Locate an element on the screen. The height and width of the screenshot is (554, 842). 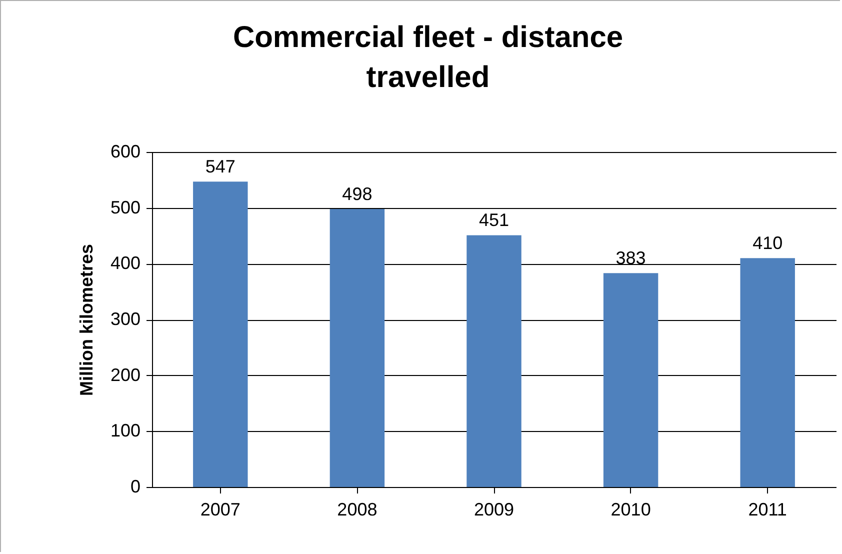
y-tick-label: 300 is located at coordinates (125, 319).